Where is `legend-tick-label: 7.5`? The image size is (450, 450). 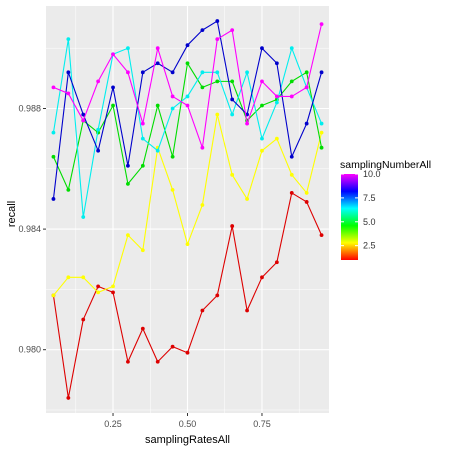
legend-tick-label: 7.5 is located at coordinates (369, 198).